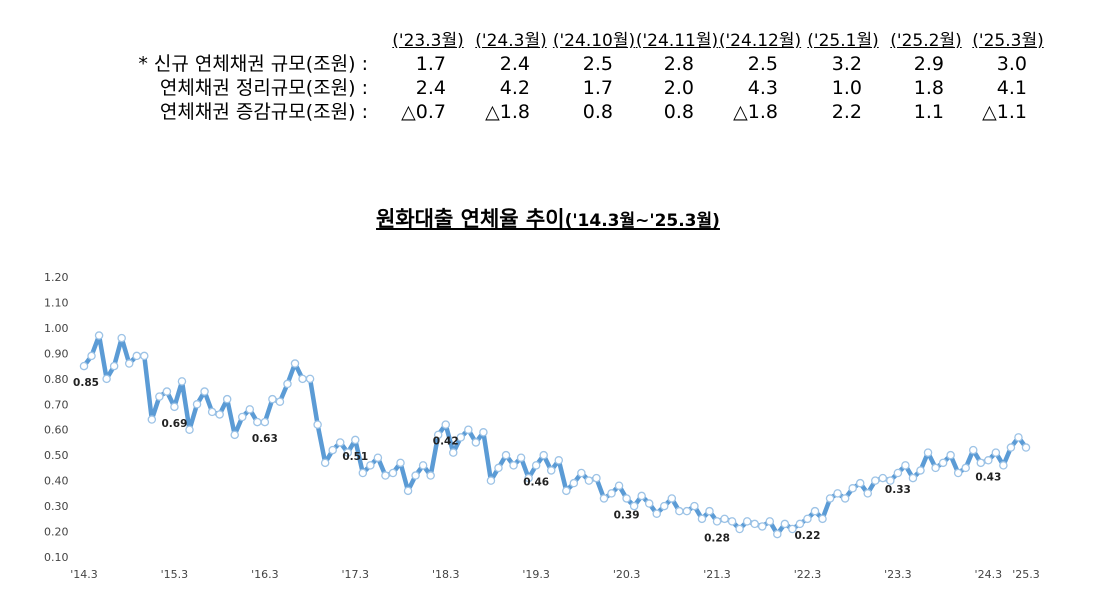  Describe the element at coordinates (843, 41) in the screenshot. I see `table-header-5: ('25.1월)` at that location.